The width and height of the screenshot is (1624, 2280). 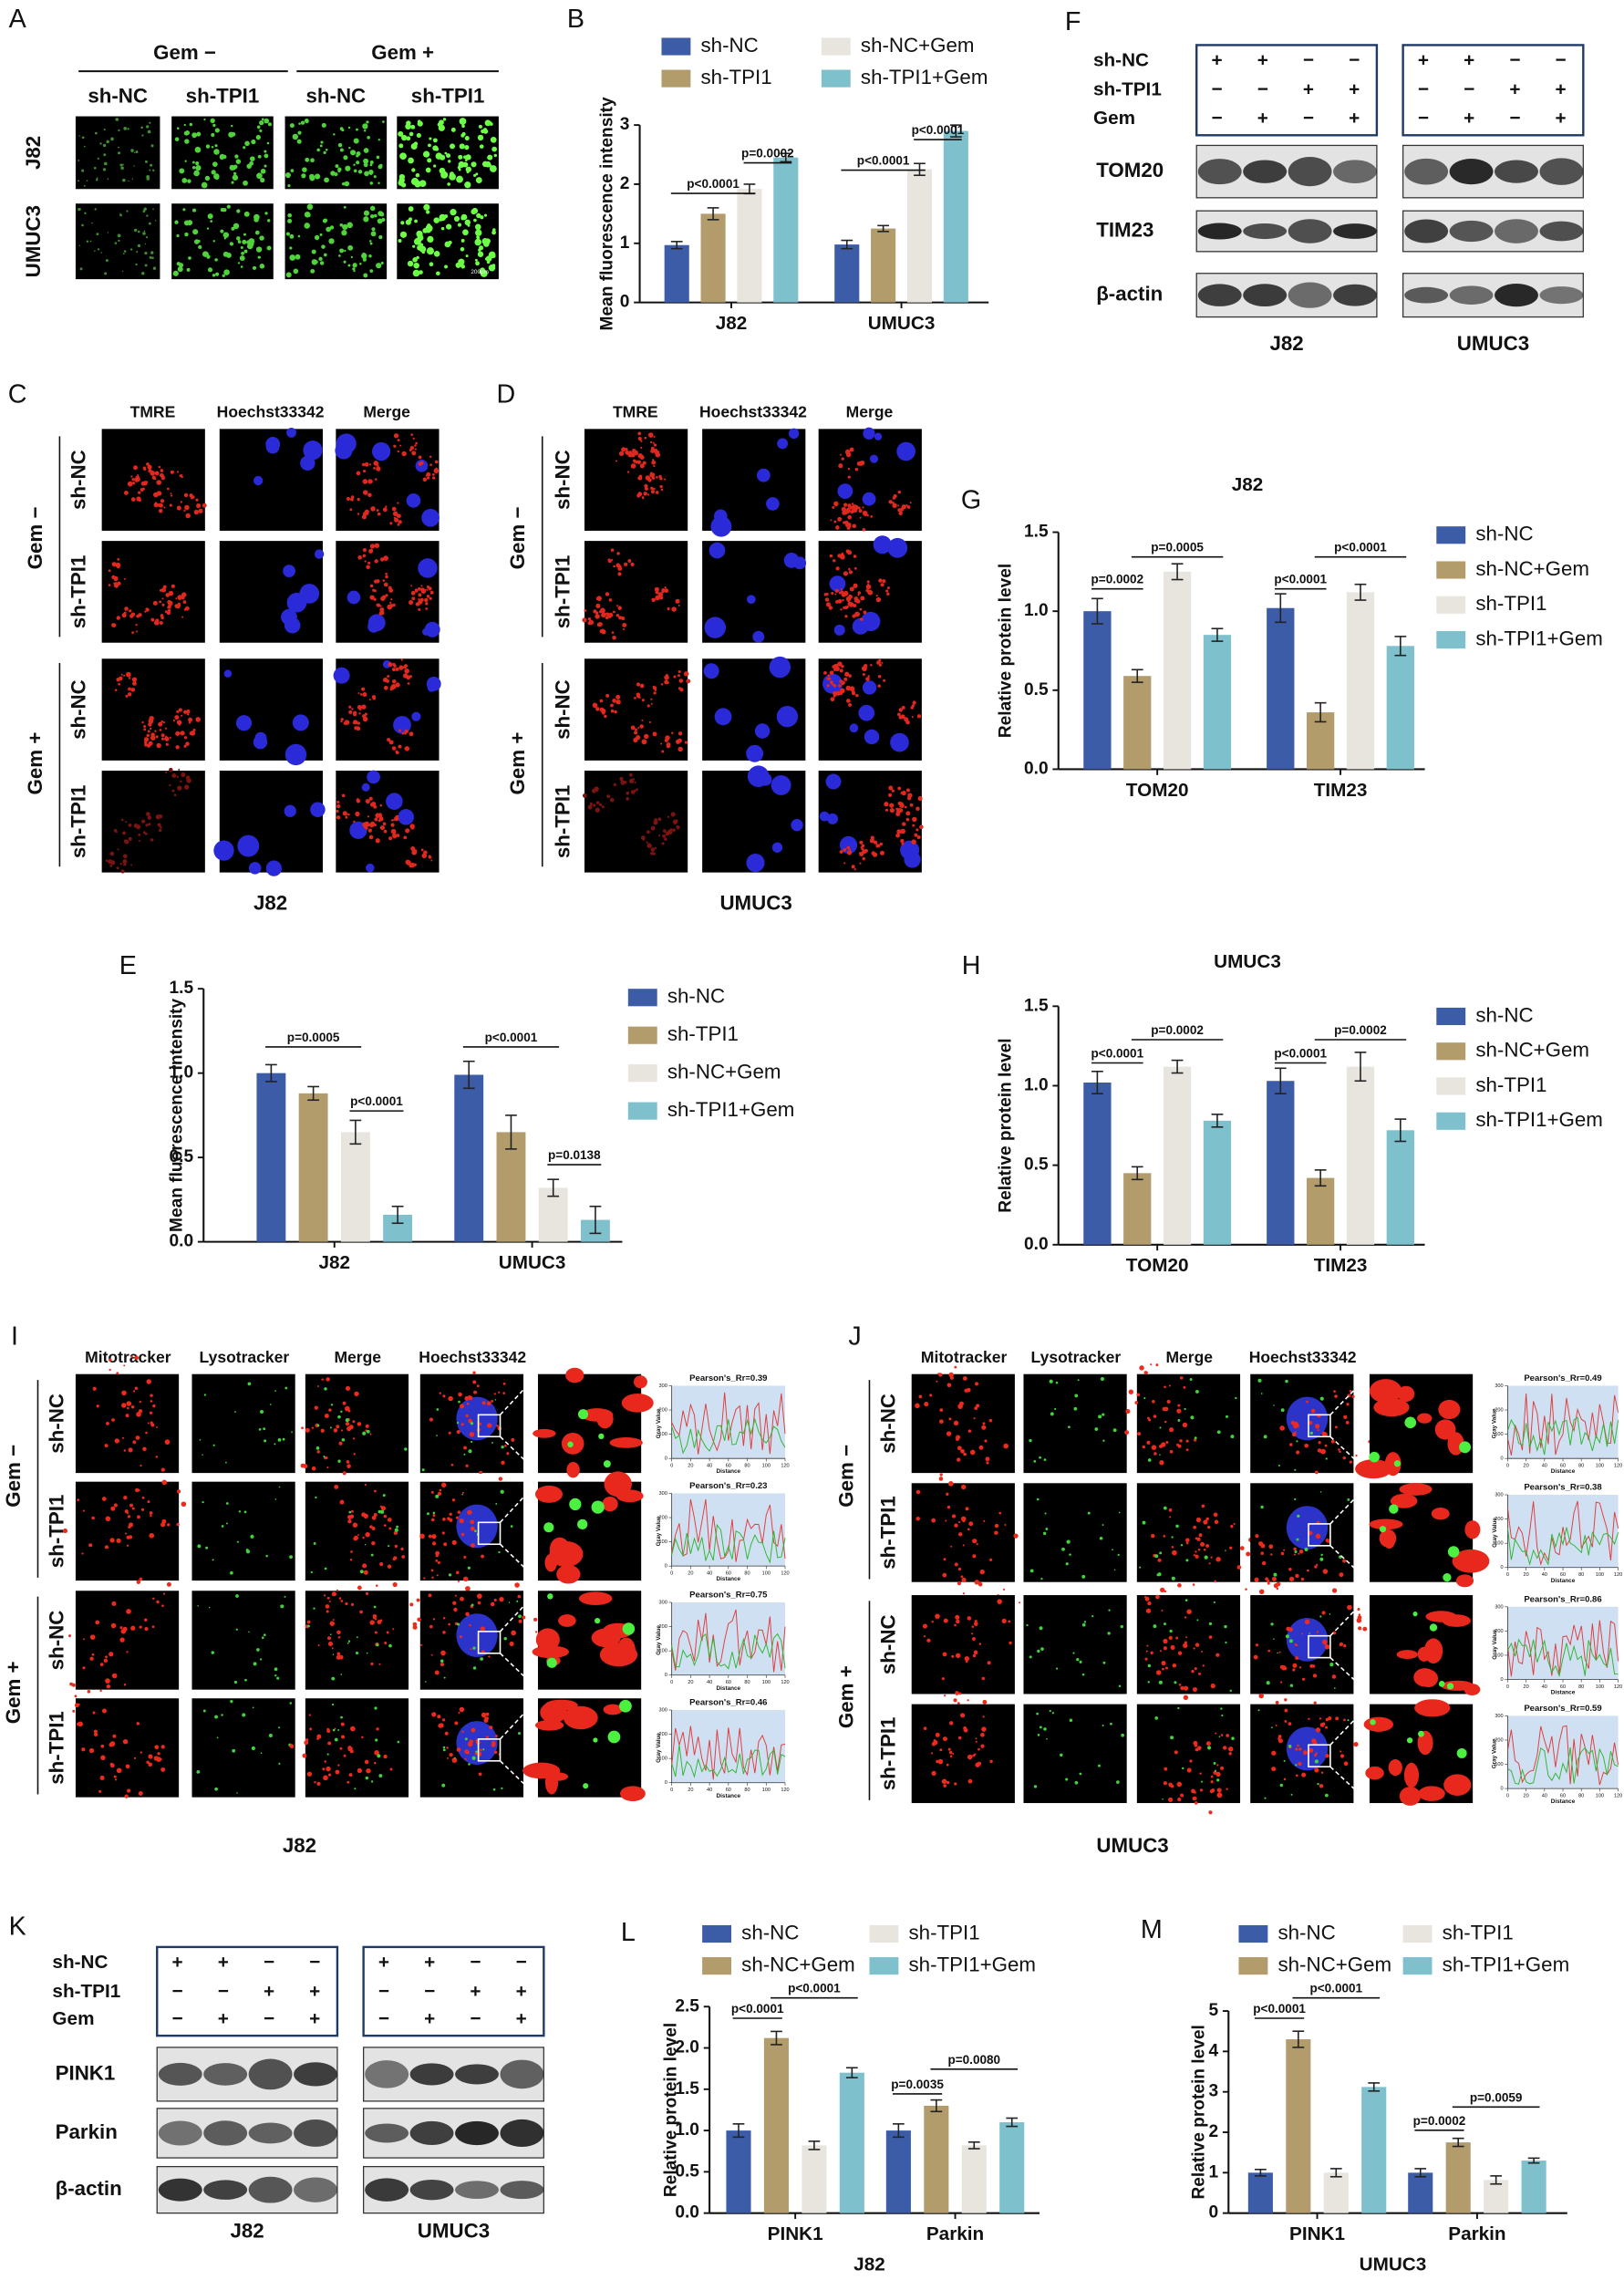 I want to click on profile-ylabel: Gray Value, so click(x=1495, y=1644).